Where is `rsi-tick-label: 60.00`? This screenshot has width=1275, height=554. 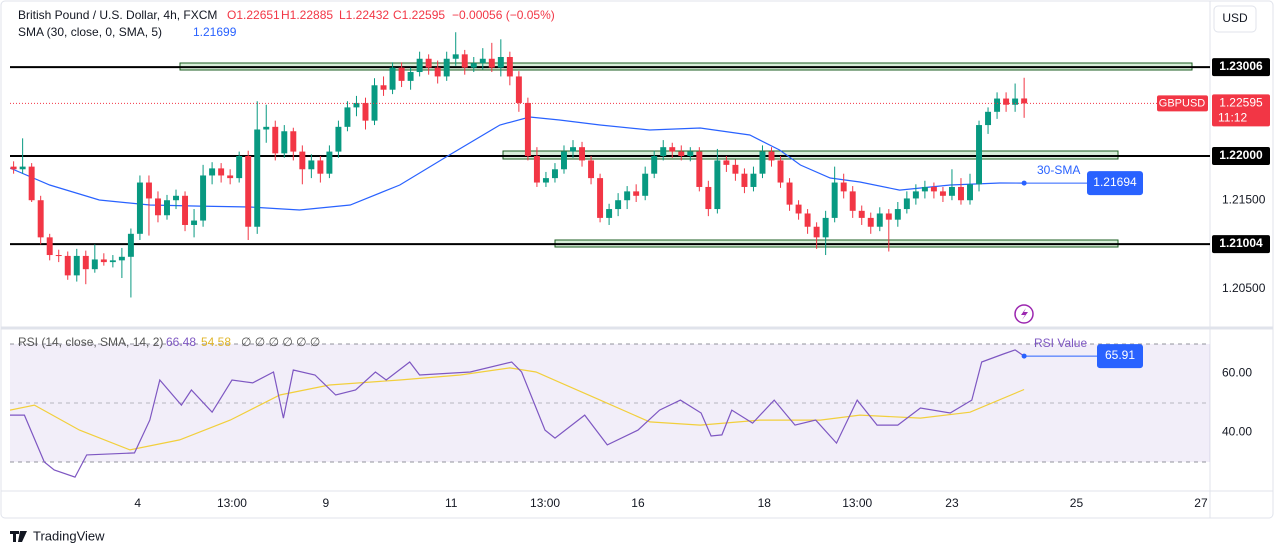 rsi-tick-label: 60.00 is located at coordinates (1237, 373).